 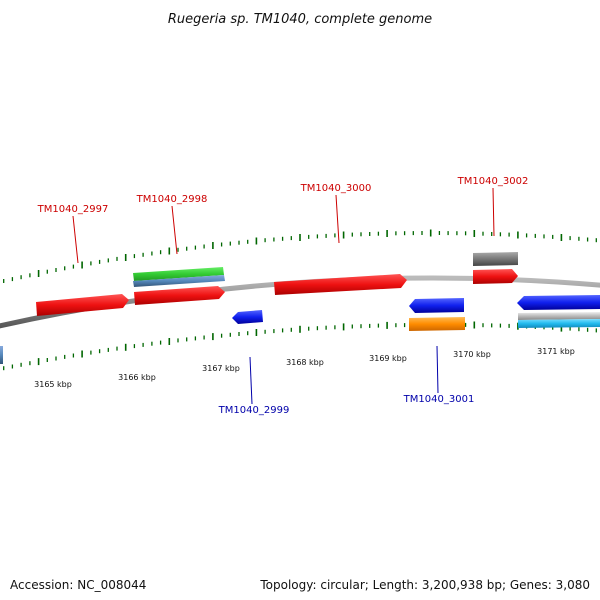 What do you see at coordinates (254, 410) in the screenshot?
I see `gene-label-2999: TM1040_2999` at bounding box center [254, 410].